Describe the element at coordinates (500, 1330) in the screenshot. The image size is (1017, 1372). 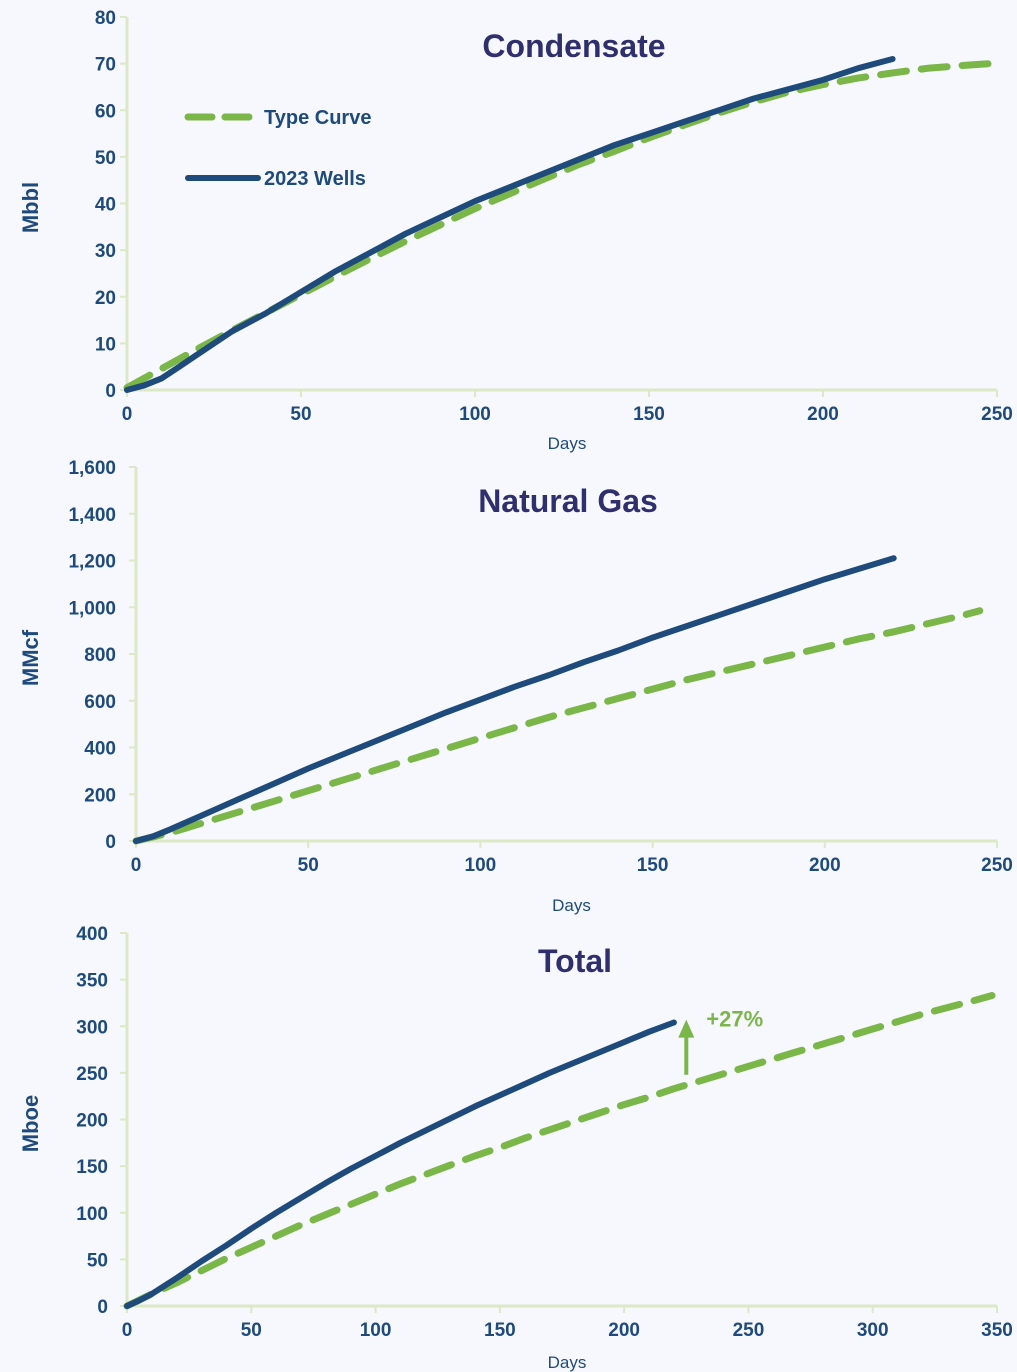
I see `total-x-tick-label: 150` at that location.